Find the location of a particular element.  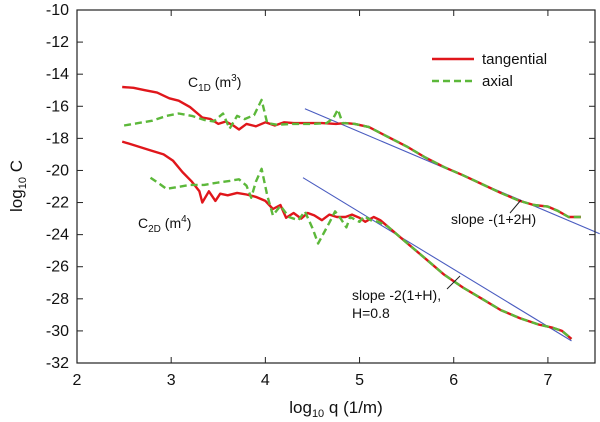

legend-label-tangential: tangential is located at coordinates (514, 59).